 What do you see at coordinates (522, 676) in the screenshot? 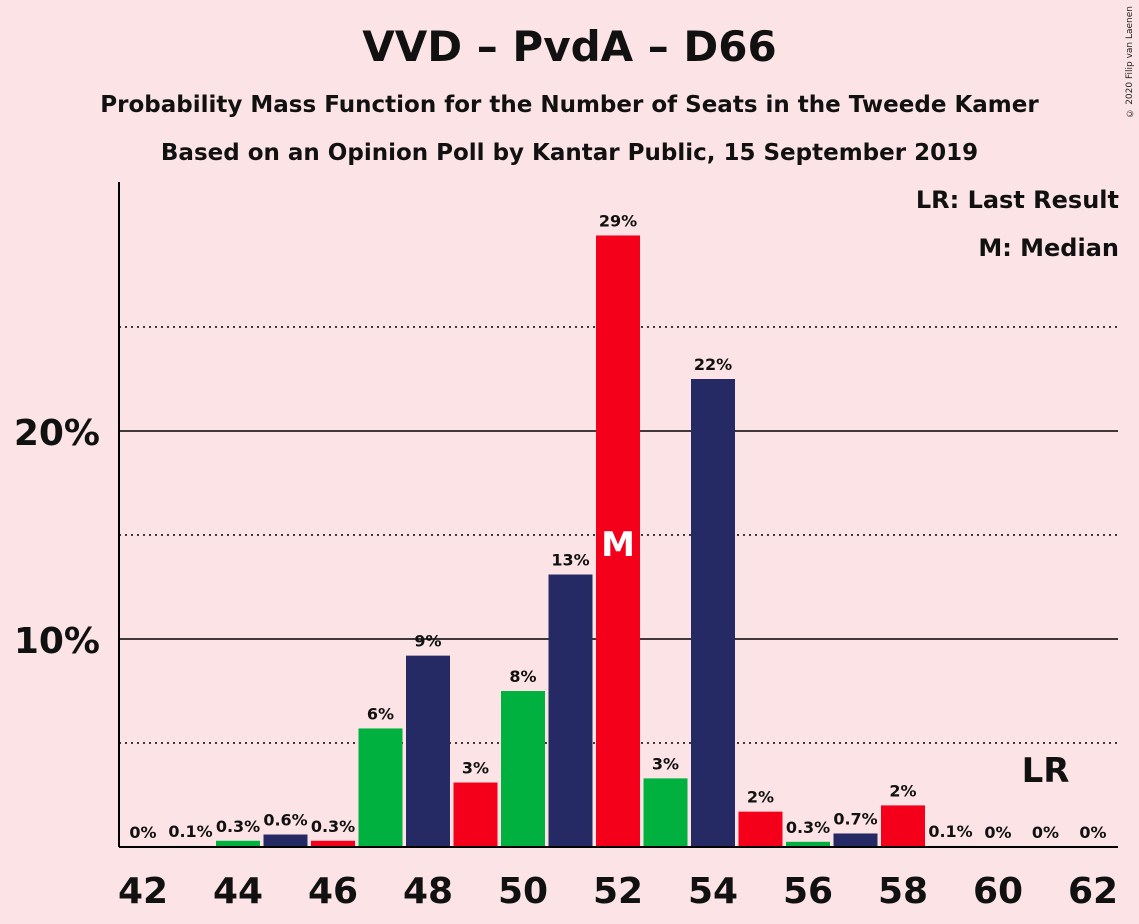
I see `bar-value-label: 8%` at bounding box center [522, 676].